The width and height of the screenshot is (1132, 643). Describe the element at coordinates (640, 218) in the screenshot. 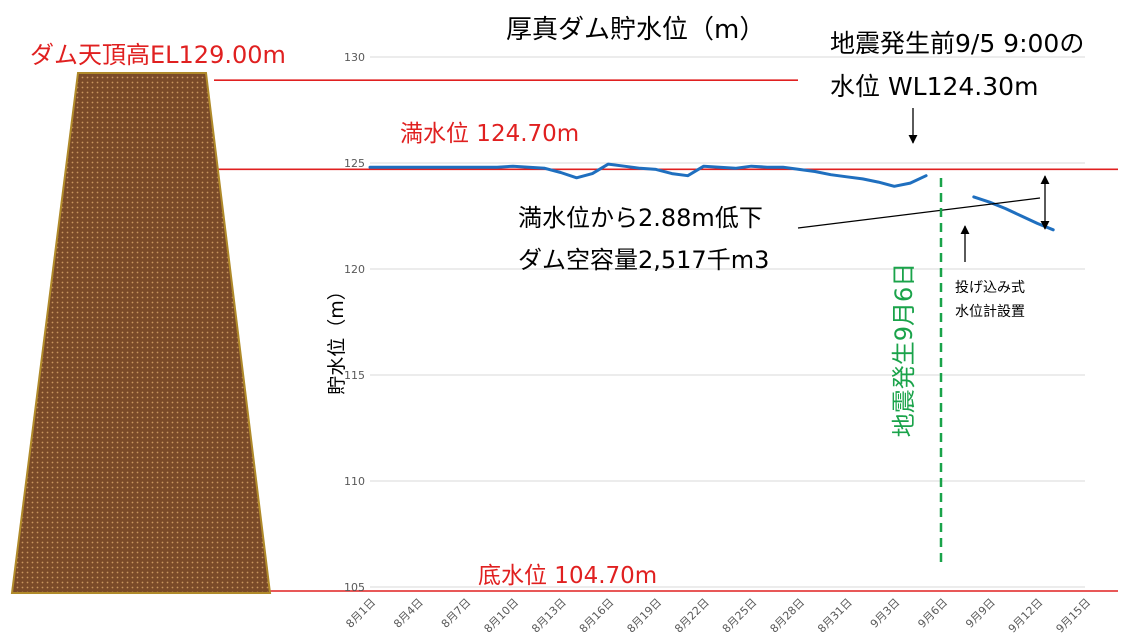

I see `drop-label-line1: 満水位から2.88m低下` at that location.